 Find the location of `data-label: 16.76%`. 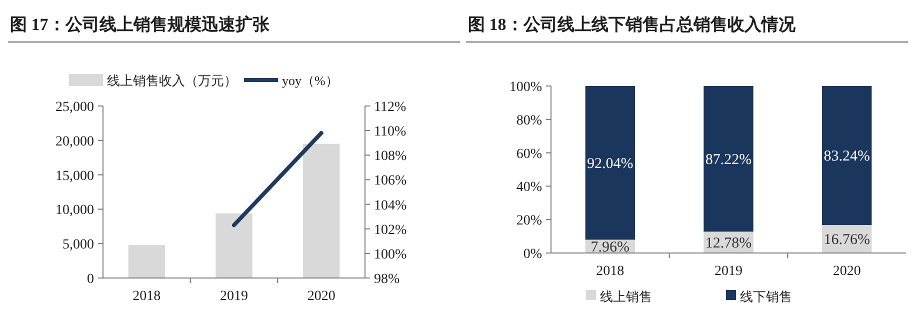

data-label: 16.76% is located at coordinates (847, 240).